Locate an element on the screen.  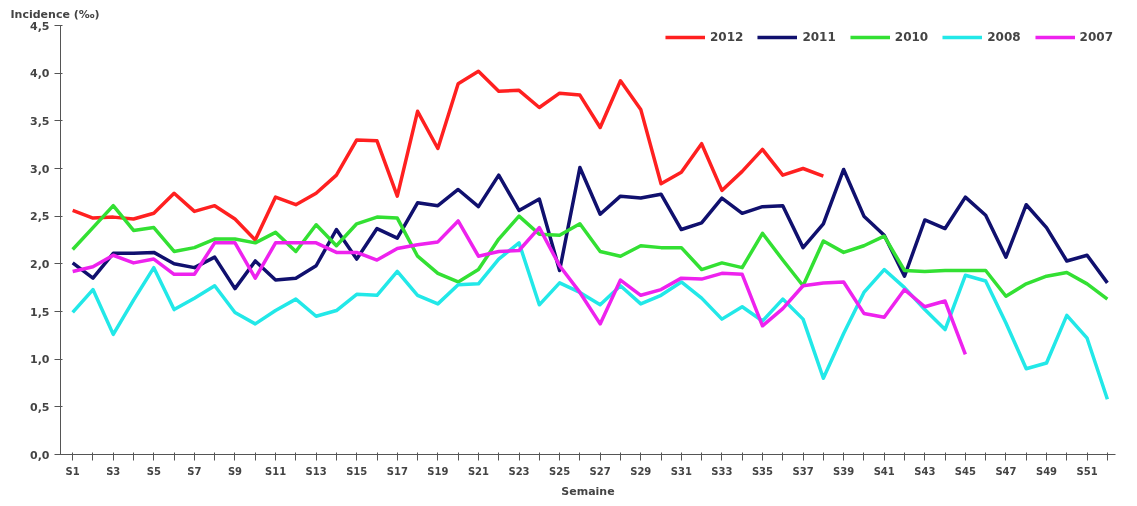
x-tick-label: S51 is located at coordinates (1087, 471).